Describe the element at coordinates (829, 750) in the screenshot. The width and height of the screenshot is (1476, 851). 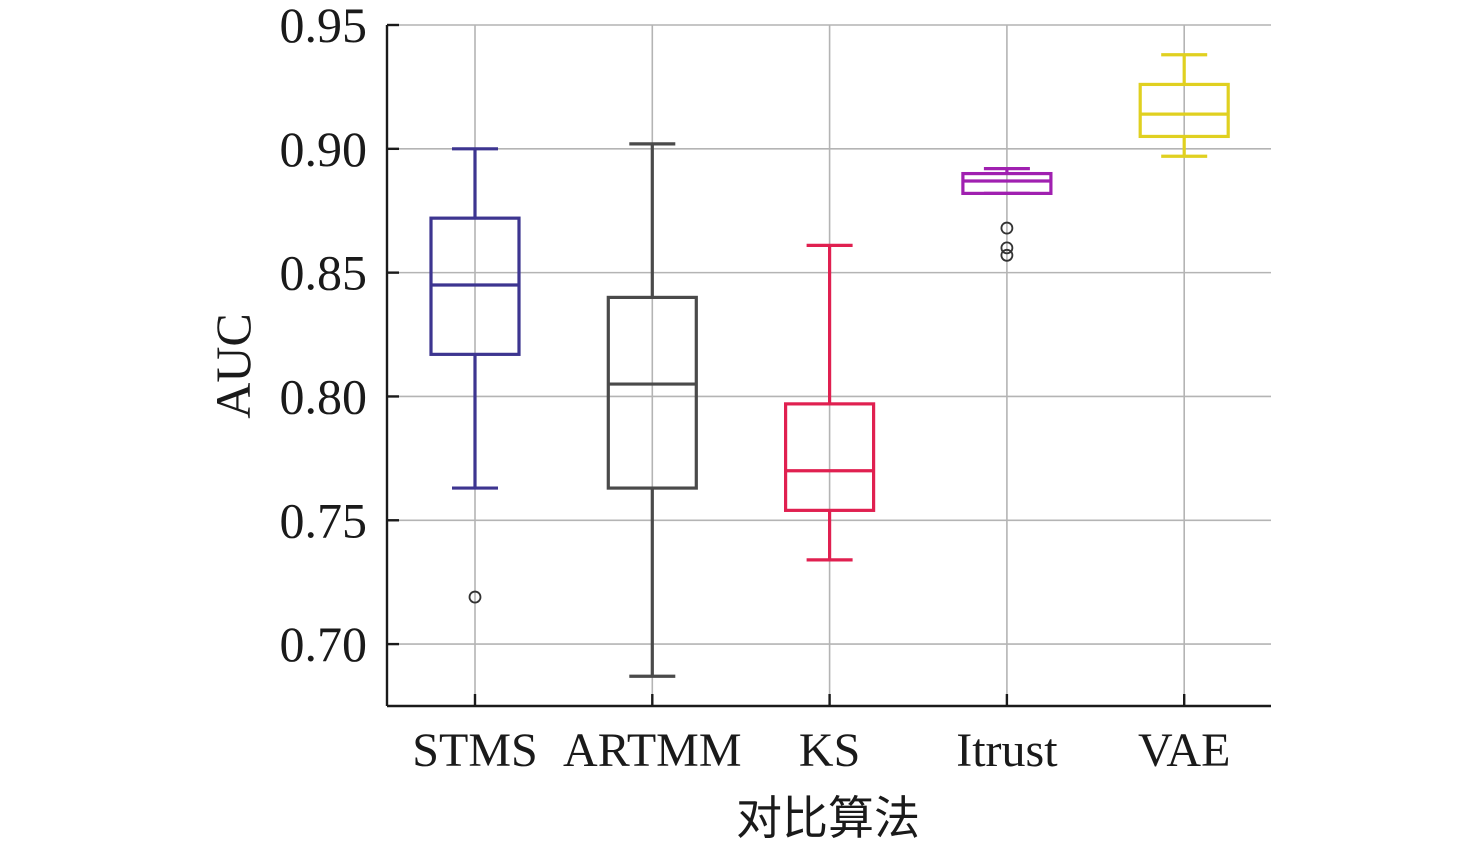
I see `x-tick-label: KS` at that location.